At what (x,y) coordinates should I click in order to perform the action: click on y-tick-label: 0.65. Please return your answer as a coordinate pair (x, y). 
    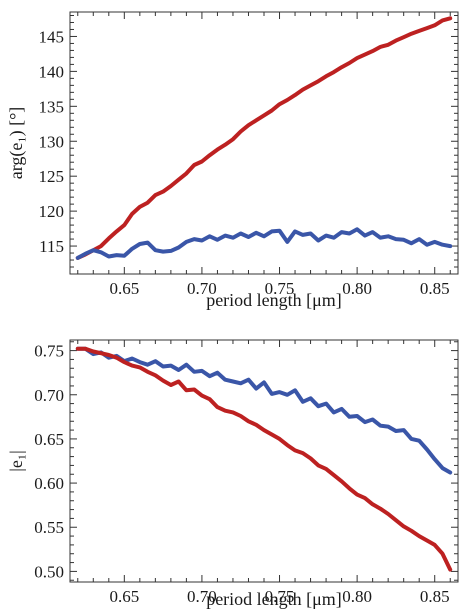
    Looking at the image, I should click on (49, 439).